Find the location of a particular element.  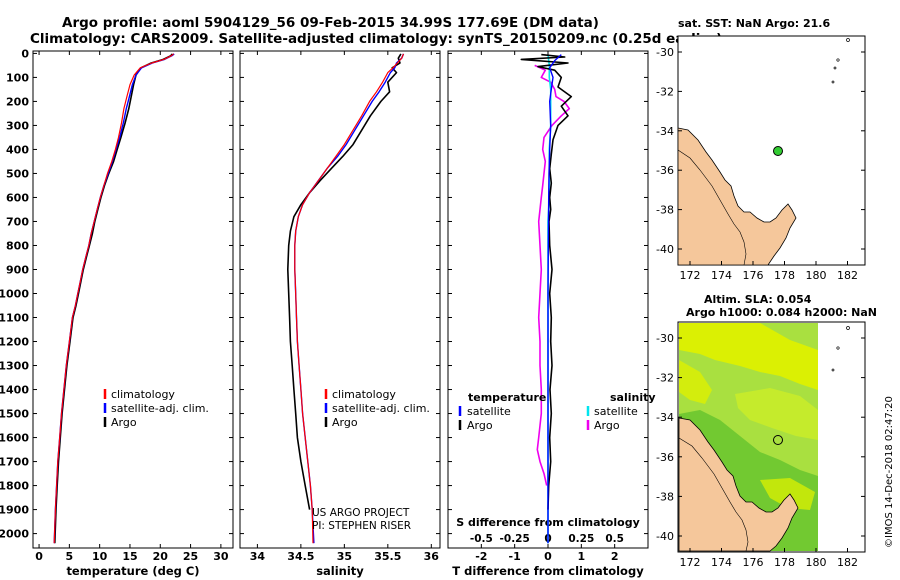

sla-map-latitude-ticks: -30 -32 -34 -36 -38 -40 is located at coordinates (760, 437).